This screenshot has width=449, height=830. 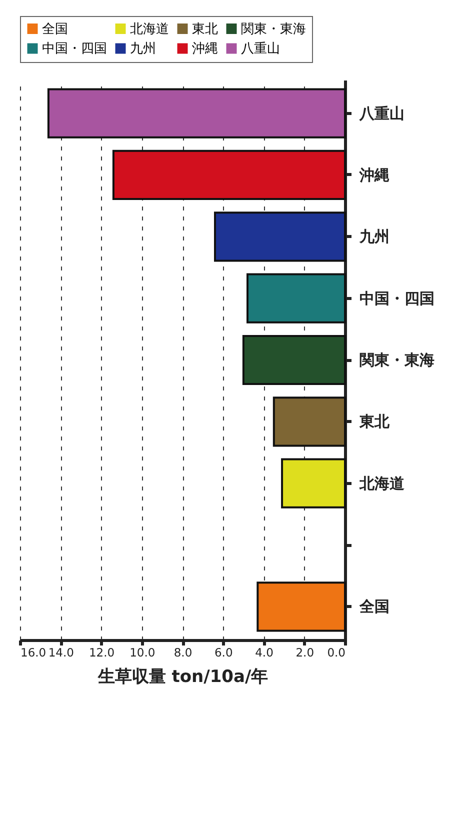 I want to click on y-tick-label: 北海道, so click(x=382, y=483).